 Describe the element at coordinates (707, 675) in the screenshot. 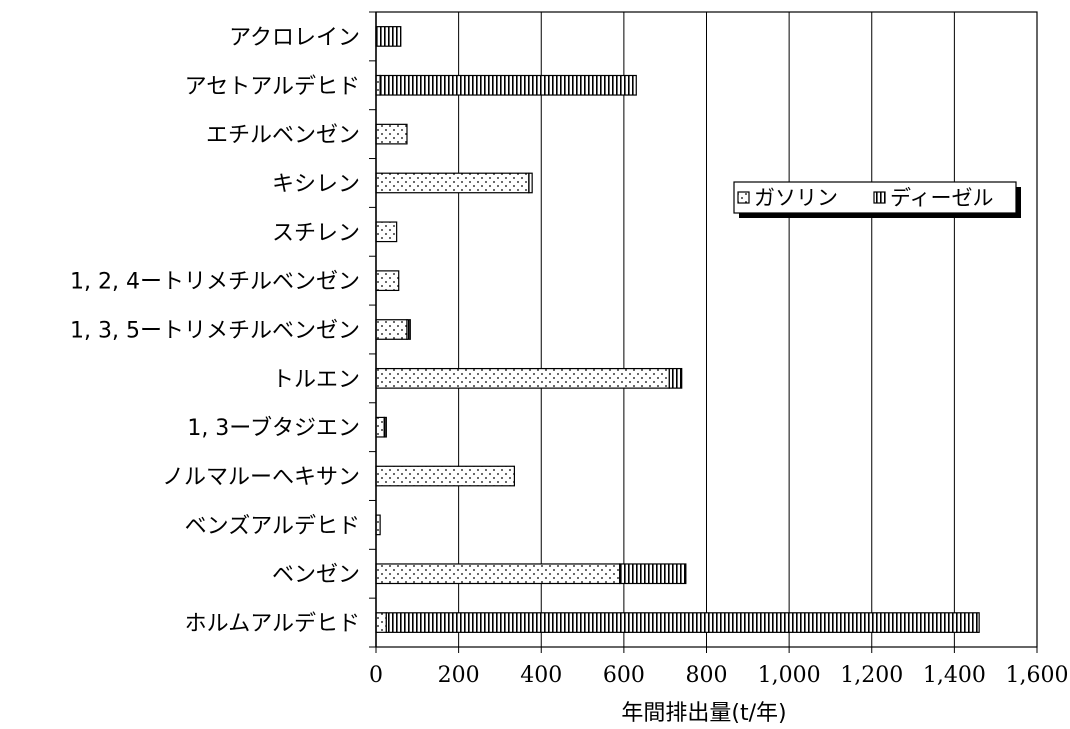

I see `x-tick-label: 800` at that location.